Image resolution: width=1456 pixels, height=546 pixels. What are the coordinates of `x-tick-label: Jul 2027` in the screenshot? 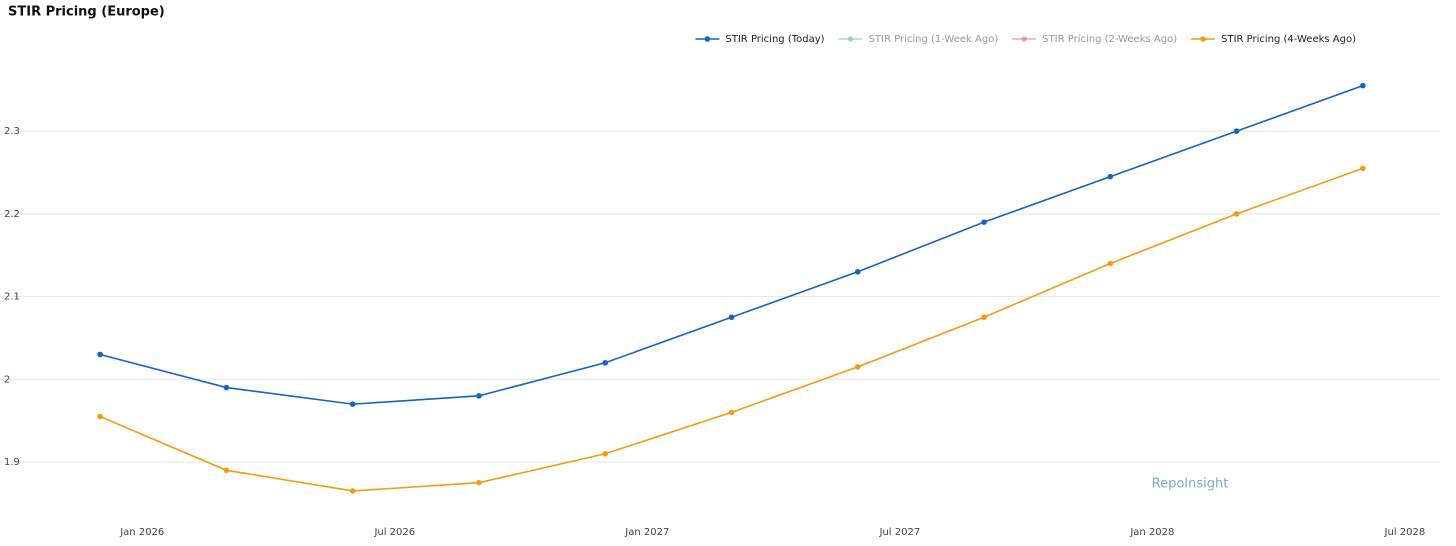 It's located at (900, 532).